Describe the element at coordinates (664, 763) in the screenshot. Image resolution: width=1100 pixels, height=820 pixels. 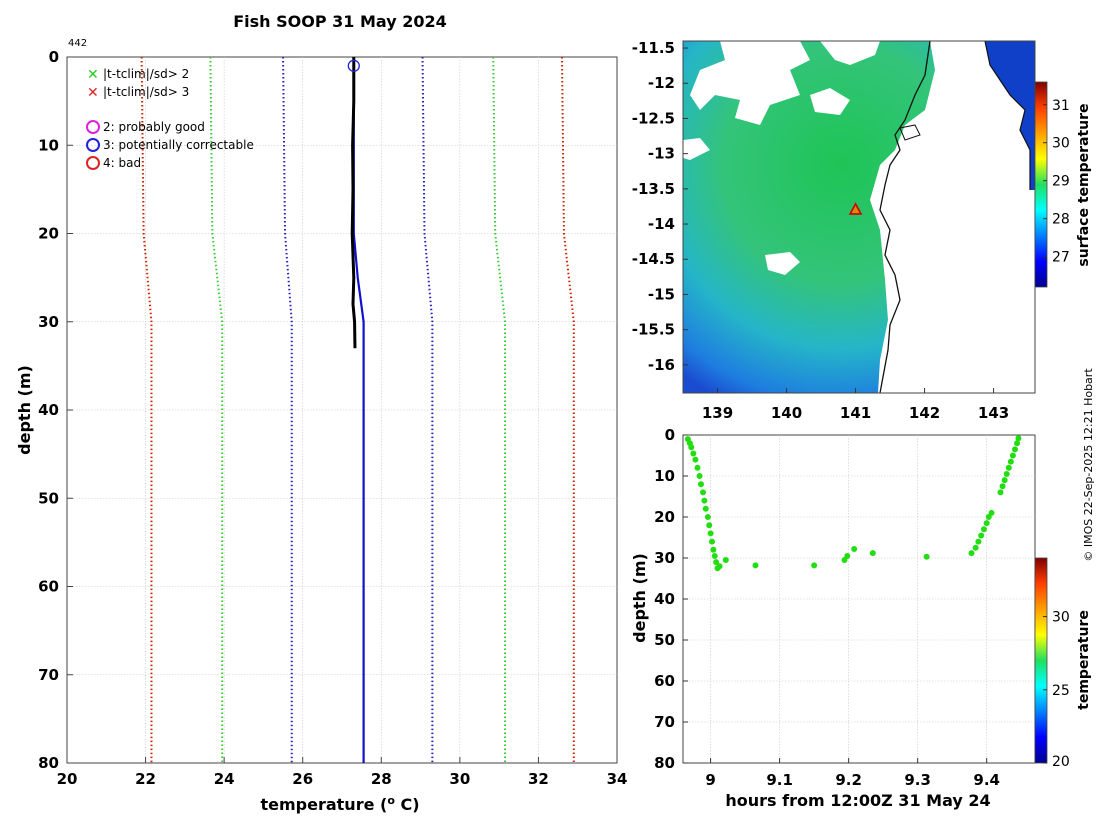
I see `y-tick-label: 80` at that location.